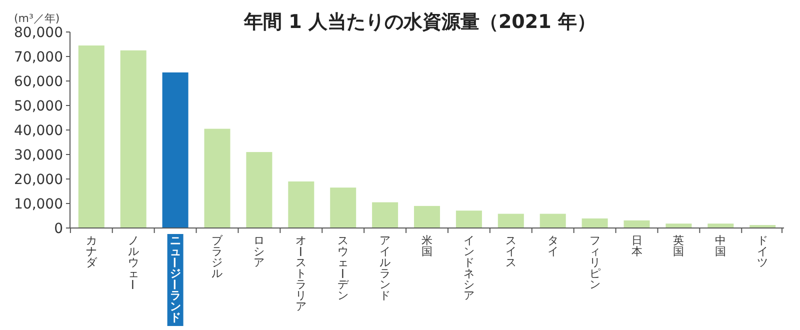  Describe the element at coordinates (38, 204) in the screenshot. I see `y-tick-label: 10,000` at that location.